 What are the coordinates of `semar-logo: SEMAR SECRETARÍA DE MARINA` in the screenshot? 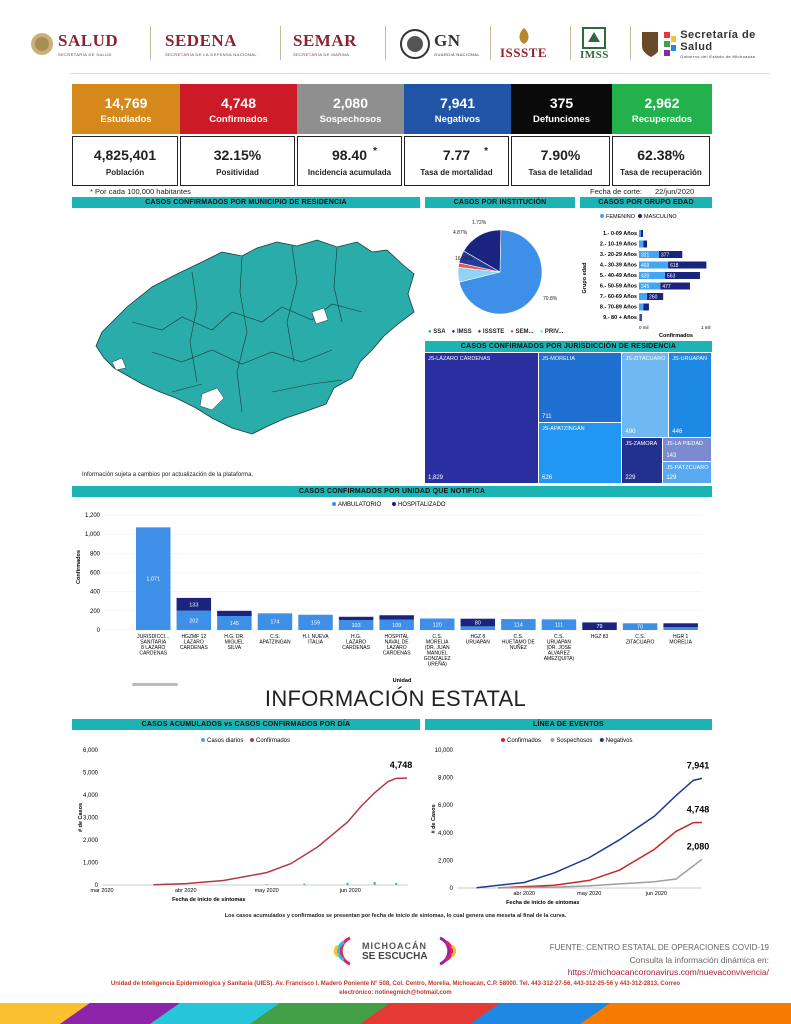 It's located at (325, 44).